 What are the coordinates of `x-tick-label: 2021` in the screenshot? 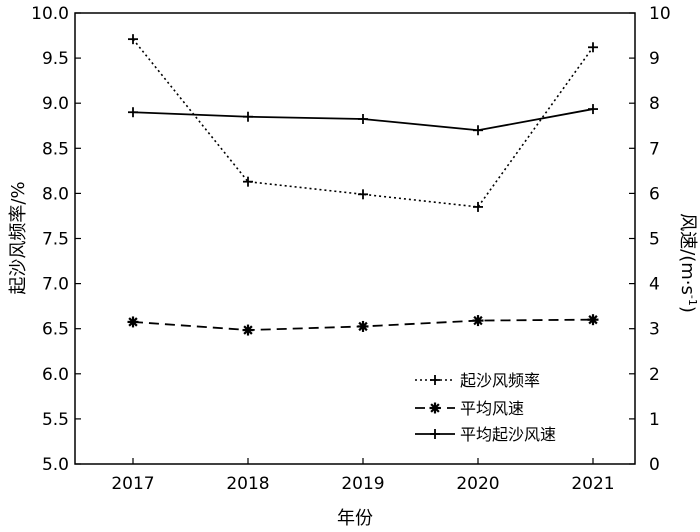 It's located at (592, 484).